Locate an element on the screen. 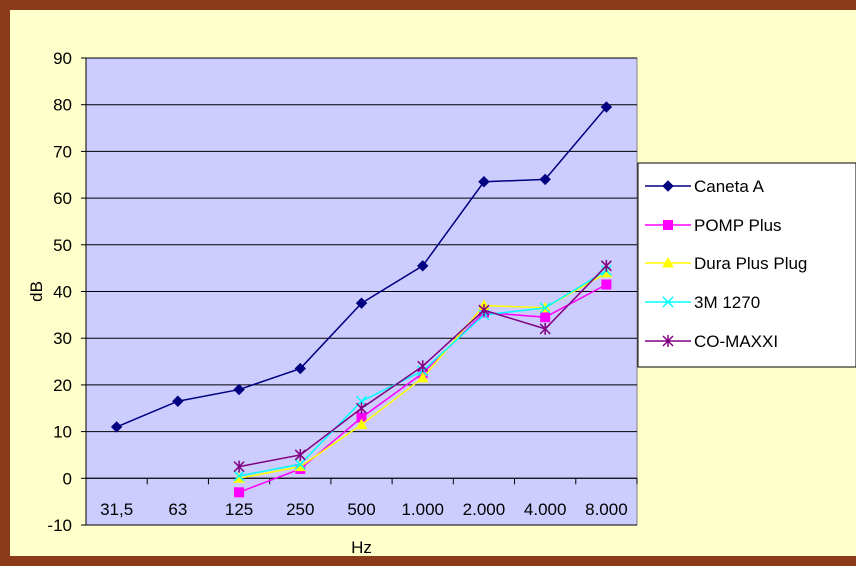  y-tick-label: 30 is located at coordinates (62, 338).